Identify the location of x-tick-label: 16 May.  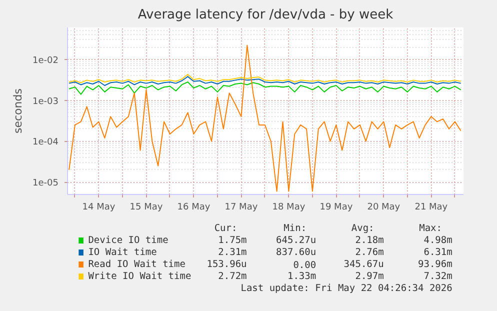
(194, 207).